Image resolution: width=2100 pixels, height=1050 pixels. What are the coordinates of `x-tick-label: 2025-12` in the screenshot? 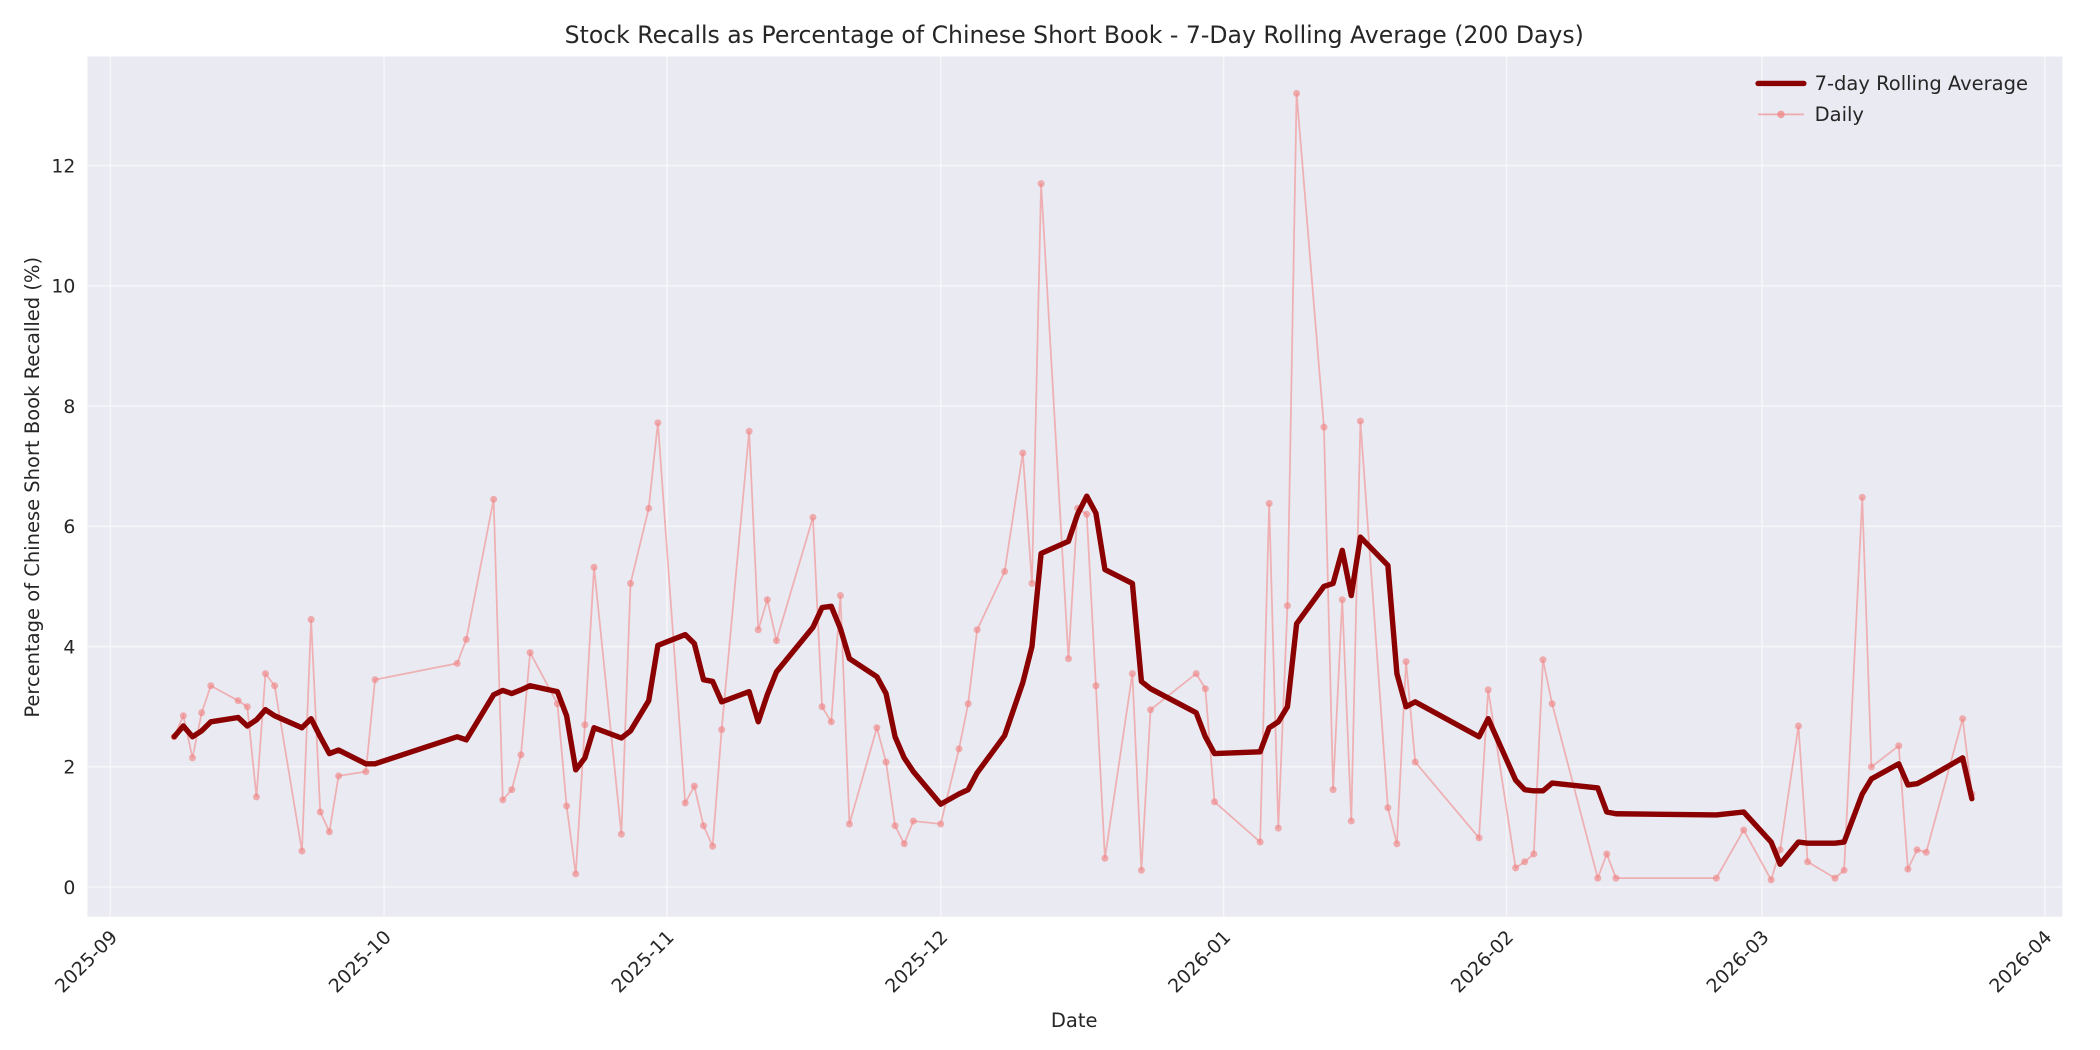 It's located at (917, 962).